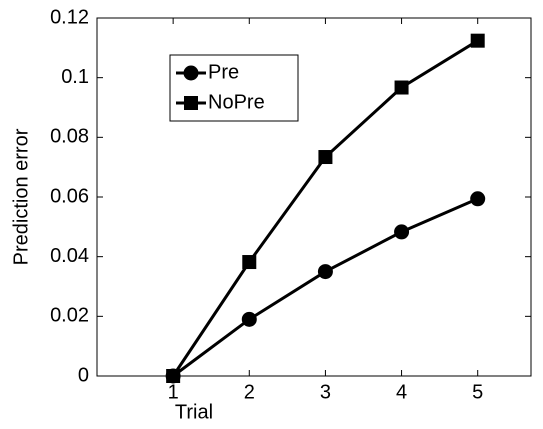  Describe the element at coordinates (69, 256) in the screenshot. I see `y-tick-label: 0.04` at that location.